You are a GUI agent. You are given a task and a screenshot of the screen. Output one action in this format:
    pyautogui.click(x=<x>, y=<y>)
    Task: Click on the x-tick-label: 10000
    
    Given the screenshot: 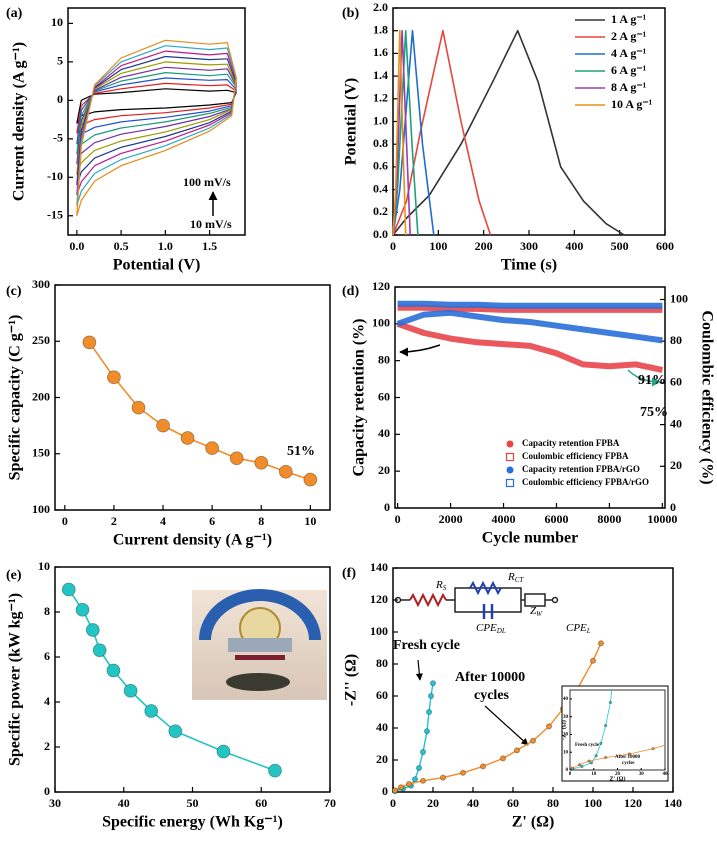 What is the action you would take?
    pyautogui.click(x=662, y=519)
    